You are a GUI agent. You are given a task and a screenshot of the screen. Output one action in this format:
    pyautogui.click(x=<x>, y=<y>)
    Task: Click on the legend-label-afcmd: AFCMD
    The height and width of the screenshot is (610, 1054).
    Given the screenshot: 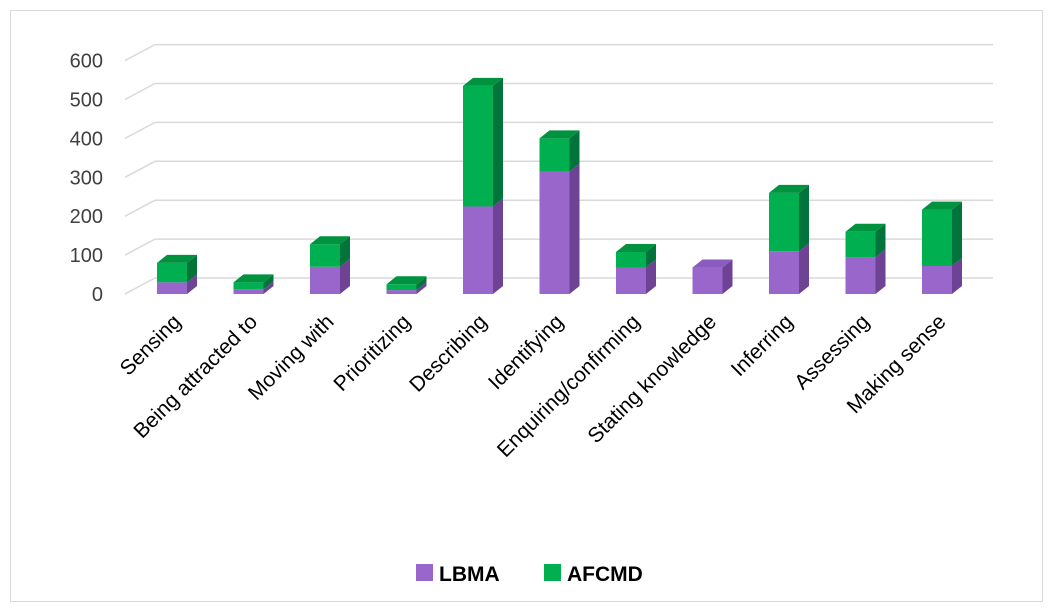 What is the action you would take?
    pyautogui.click(x=605, y=574)
    